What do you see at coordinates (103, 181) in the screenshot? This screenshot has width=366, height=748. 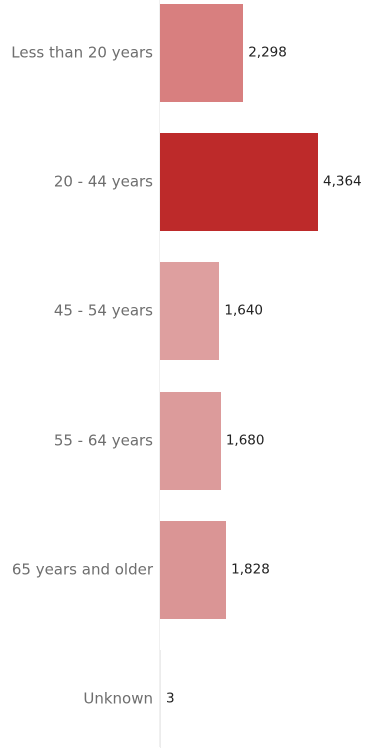 I see `category-label: 20 - 44 years` at bounding box center [103, 181].